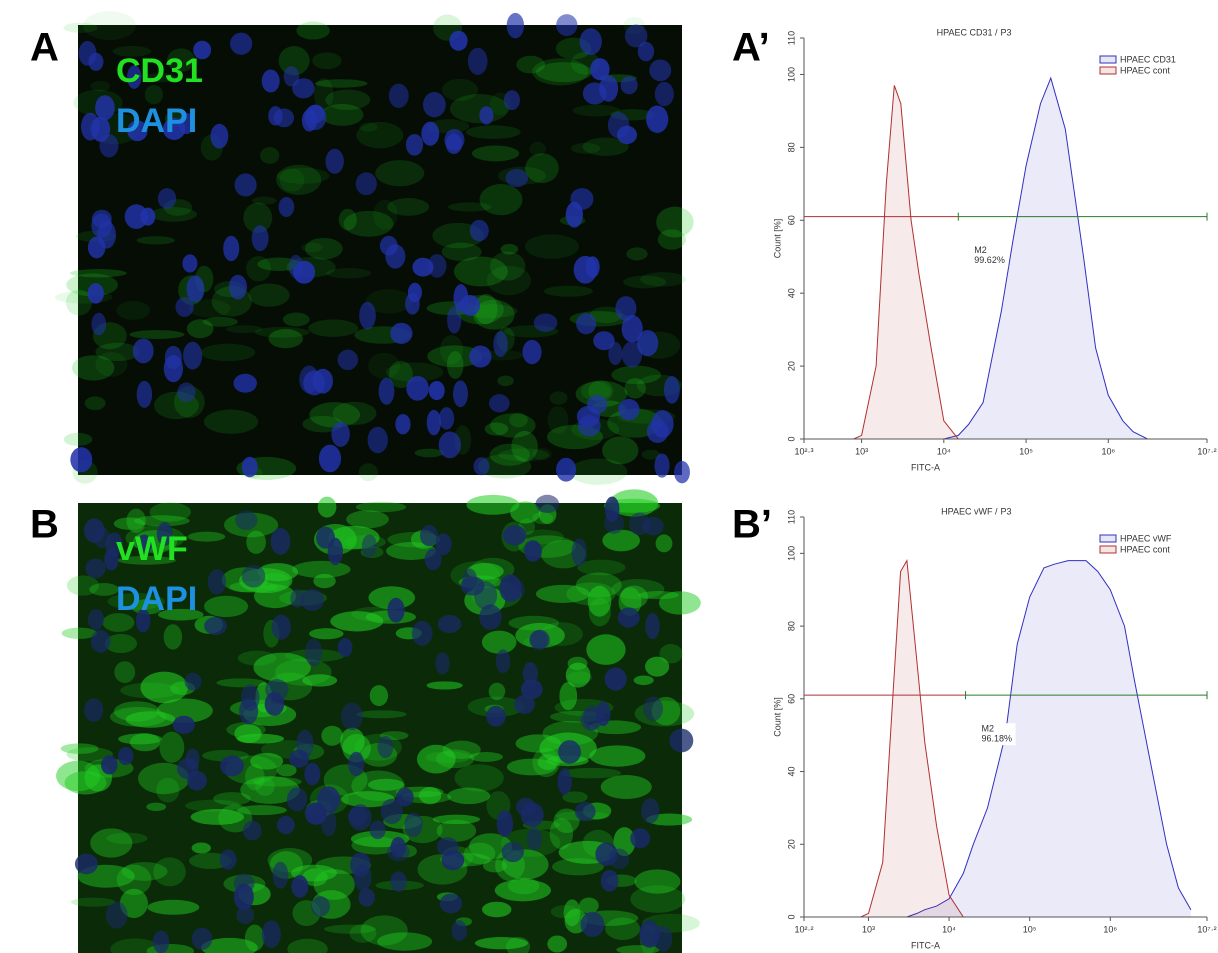  Describe the element at coordinates (861, 451) in the screenshot. I see `x-tick-label: 10³` at that location.